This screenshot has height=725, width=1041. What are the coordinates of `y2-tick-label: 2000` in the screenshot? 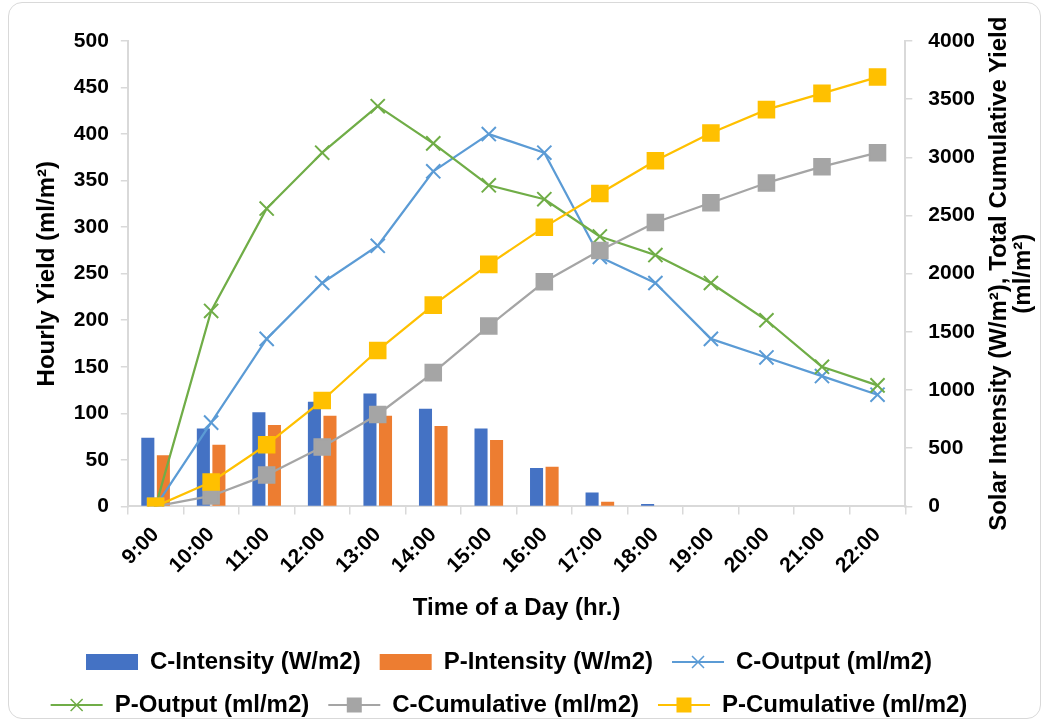 It's located at (951, 272).